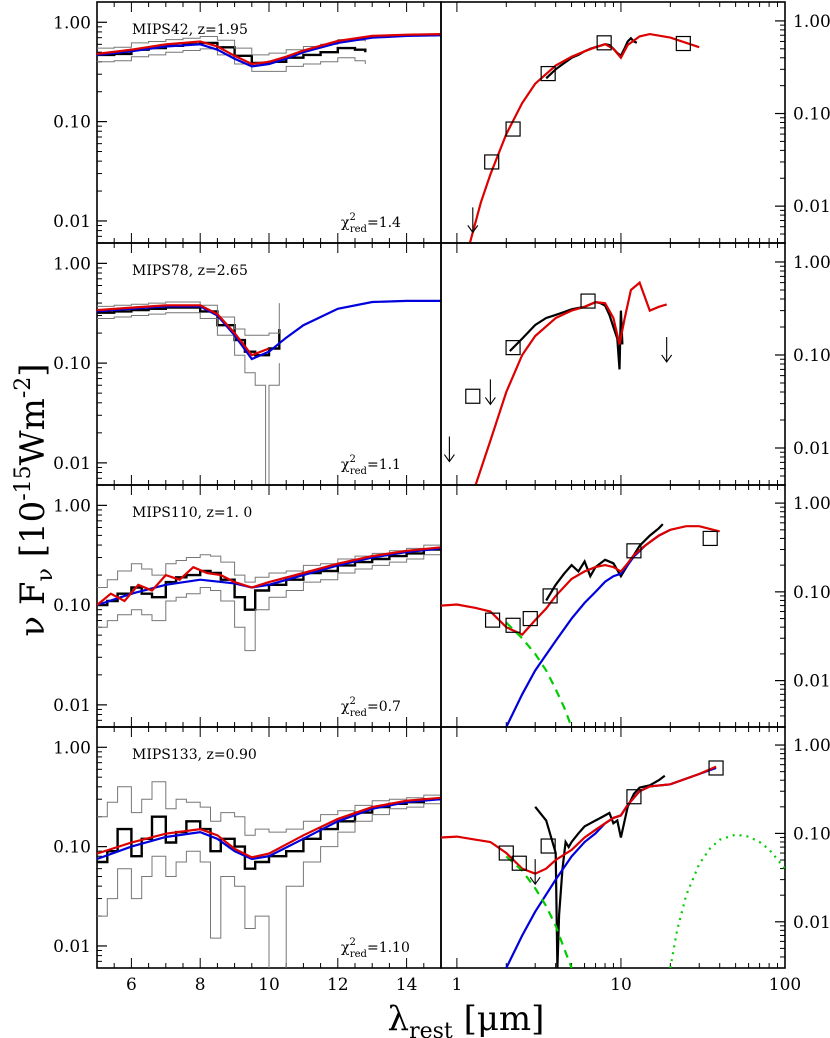 The image size is (830, 1038). What do you see at coordinates (192, 513) in the screenshot?
I see `panel-source-label: MIPS110, z=1. 0` at bounding box center [192, 513].